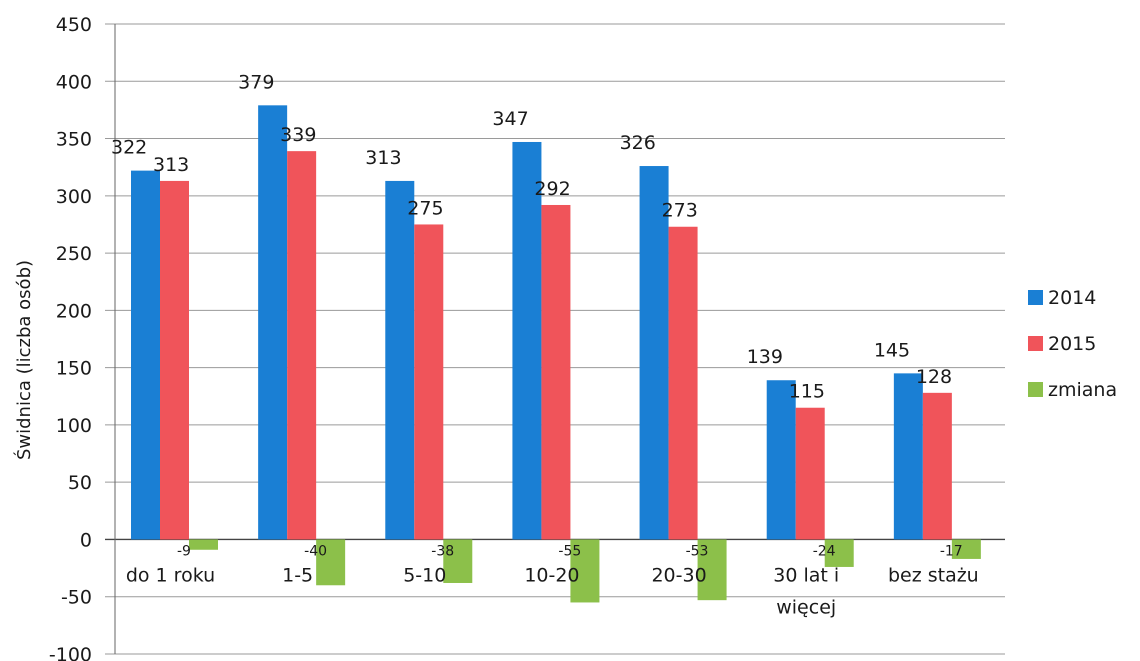 The height and width of the screenshot is (661, 1140). What do you see at coordinates (1035, 343) in the screenshot?
I see `legend-swatch-2015` at bounding box center [1035, 343].